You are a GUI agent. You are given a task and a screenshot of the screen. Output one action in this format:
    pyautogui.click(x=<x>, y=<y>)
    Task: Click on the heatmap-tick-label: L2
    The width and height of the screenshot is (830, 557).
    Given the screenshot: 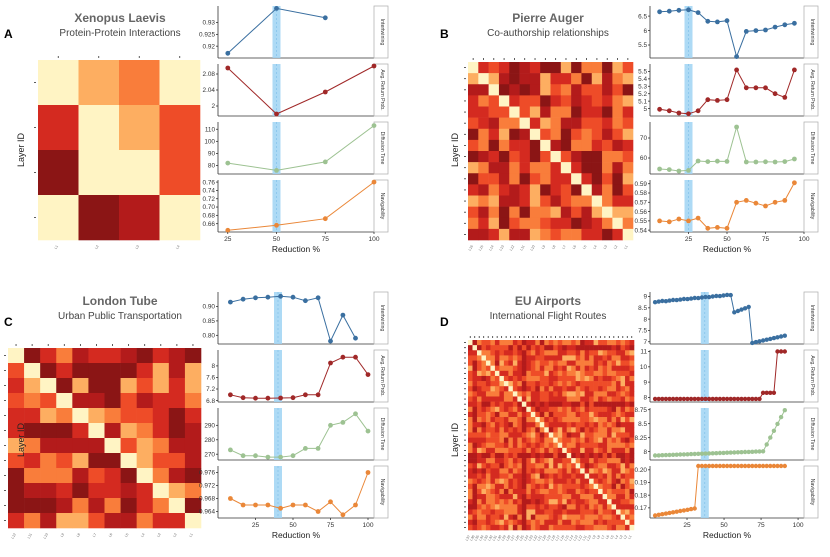 What is the action you would take?
    pyautogui.click(x=174, y=534)
    